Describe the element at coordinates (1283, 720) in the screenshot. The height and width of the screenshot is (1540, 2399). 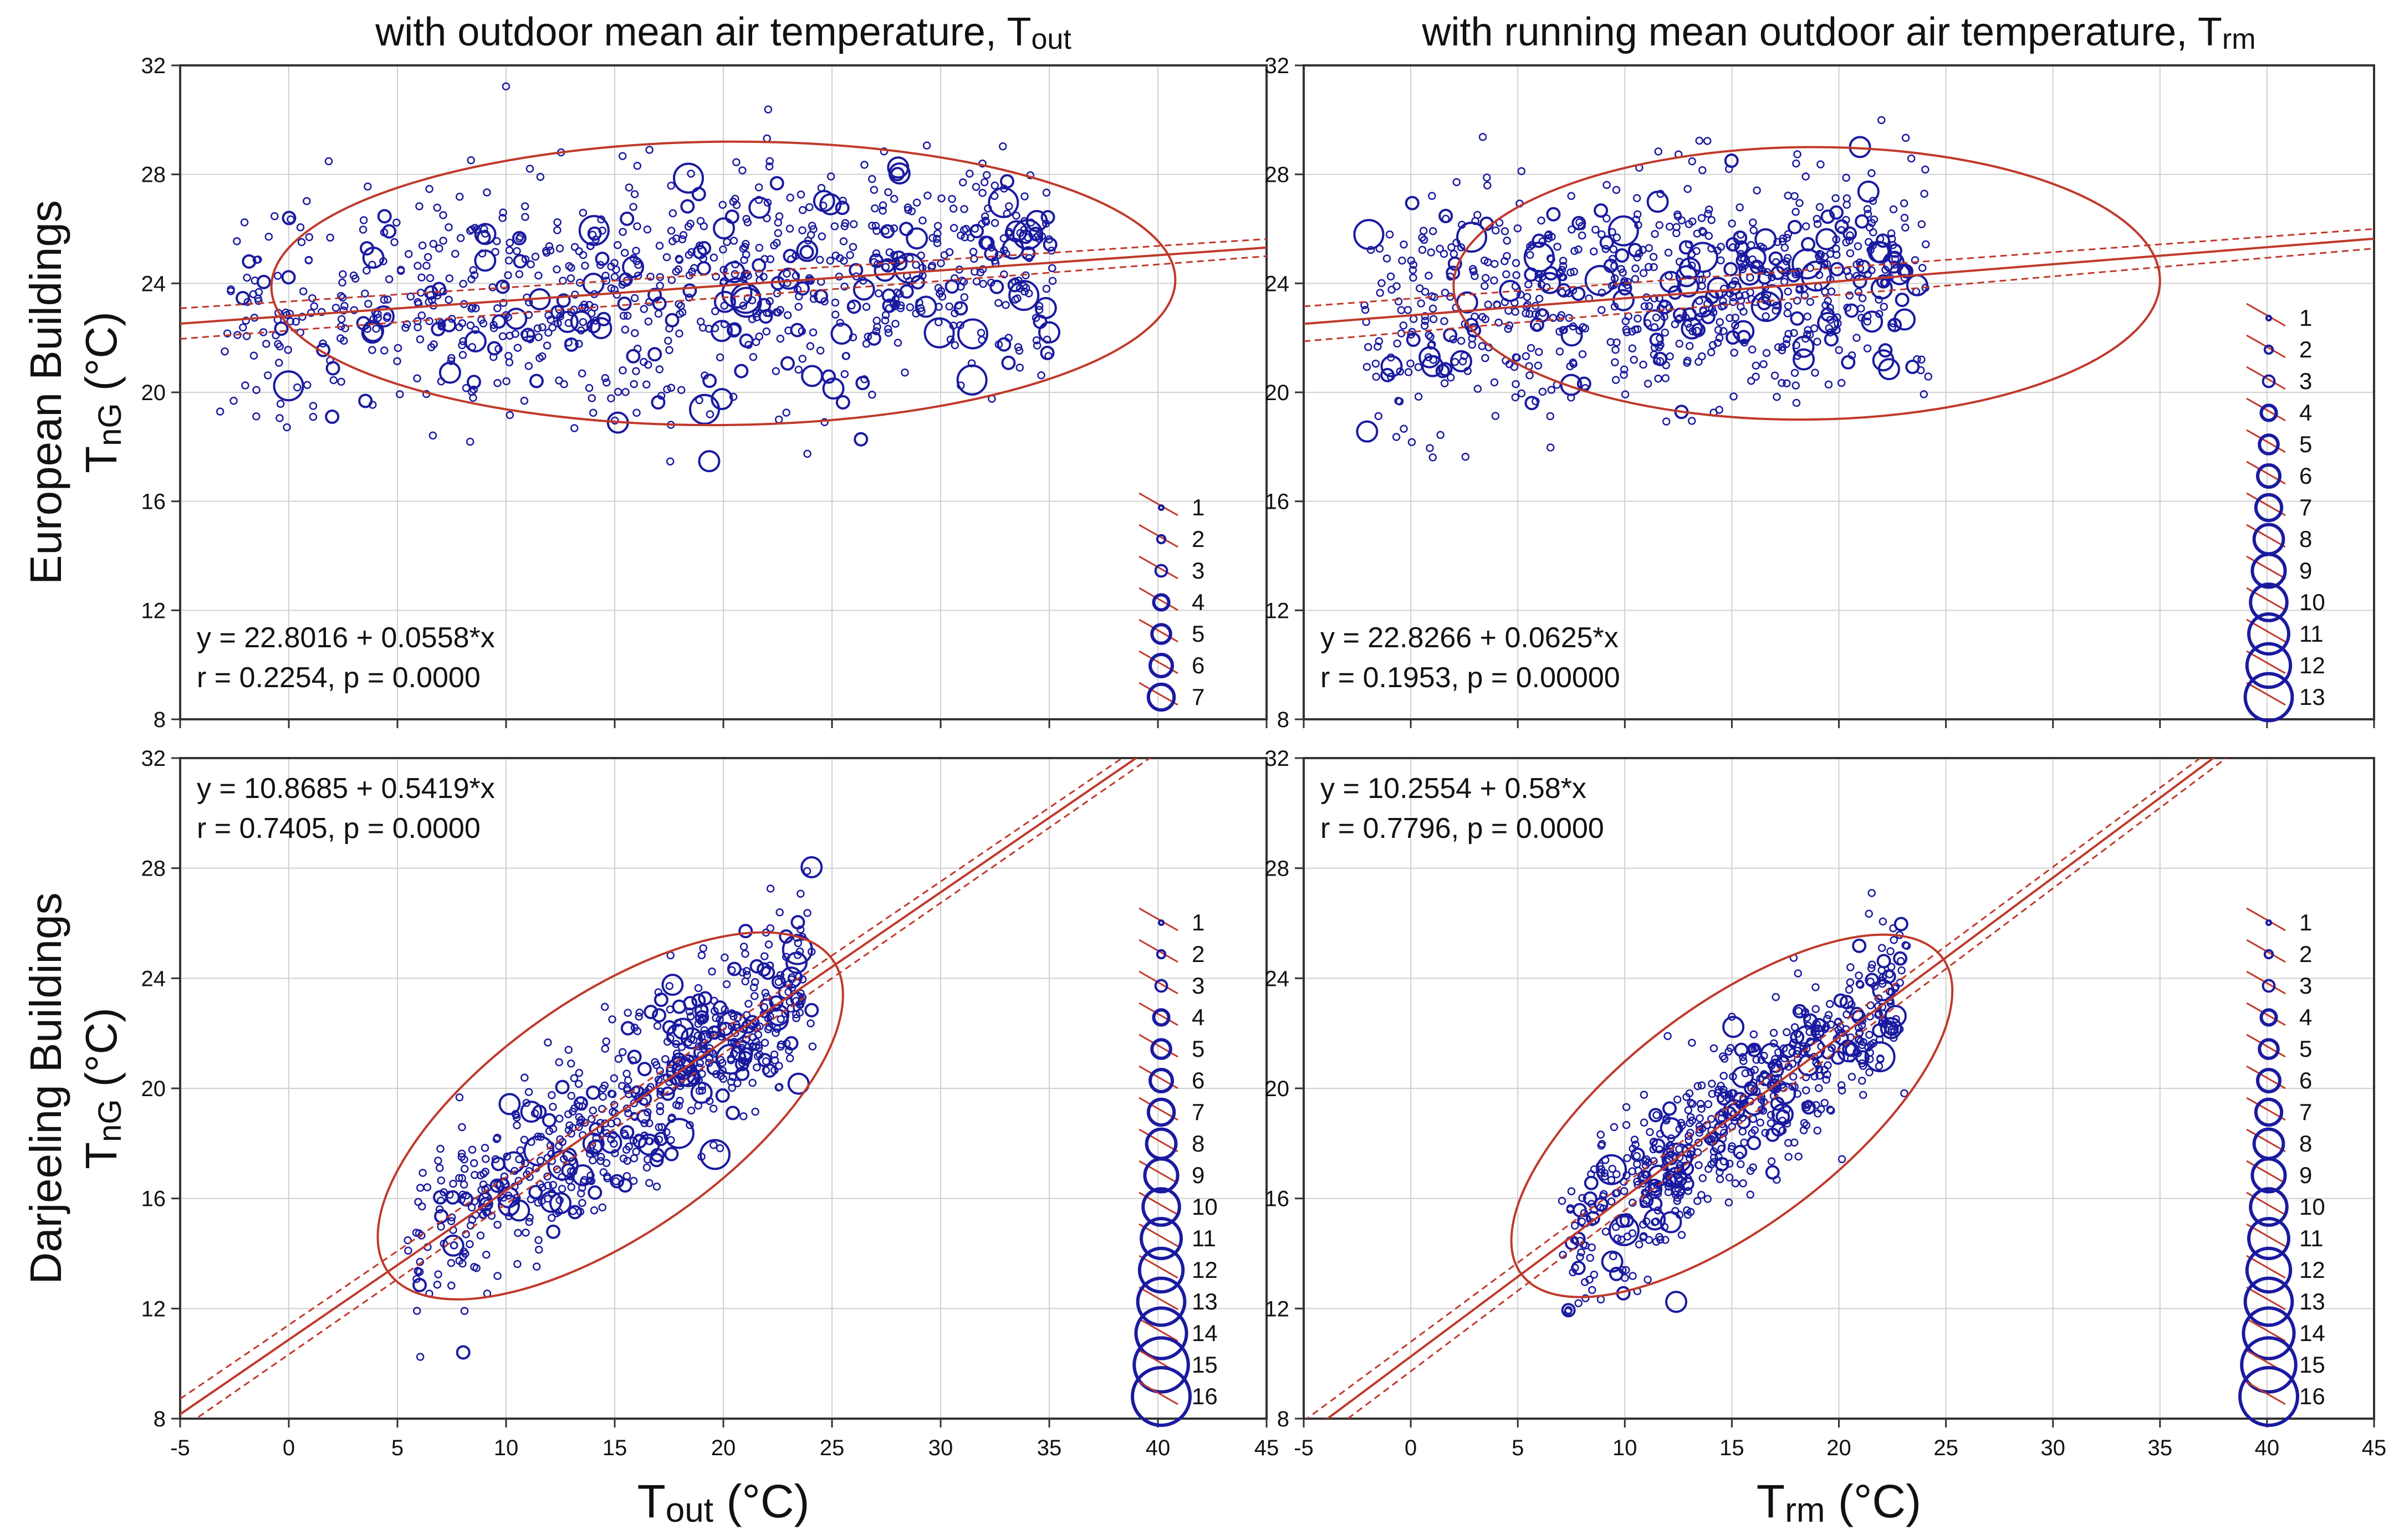
I see `y-tick-label: 8` at that location.